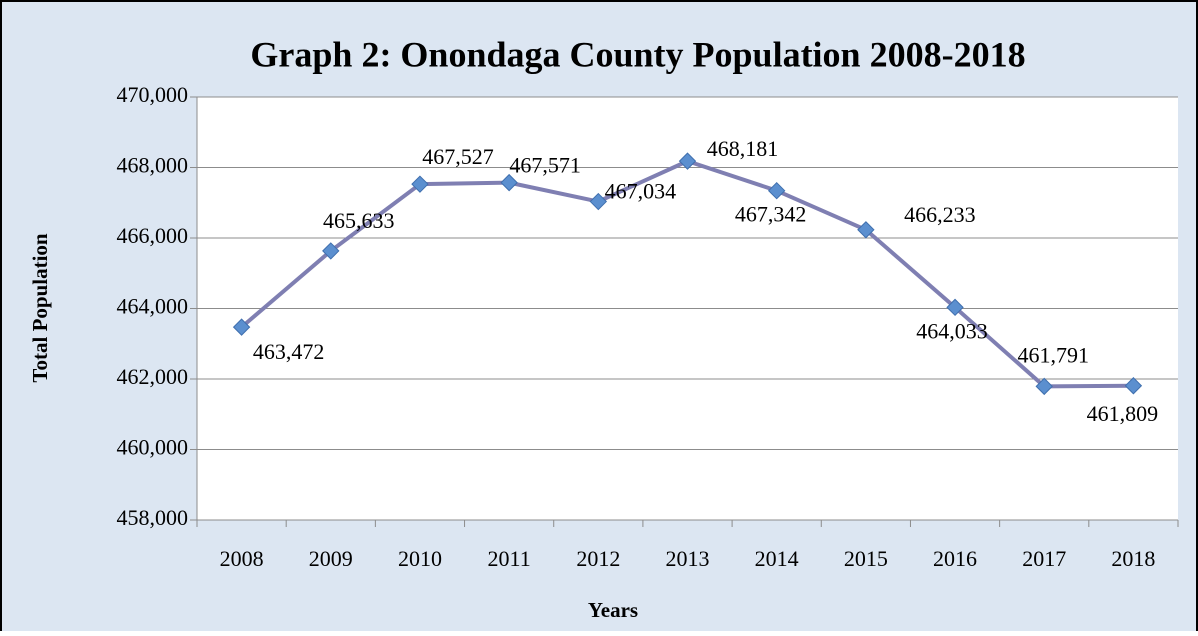 The width and height of the screenshot is (1198, 636). What do you see at coordinates (359, 220) in the screenshot?
I see `data-label: 465,633` at bounding box center [359, 220].